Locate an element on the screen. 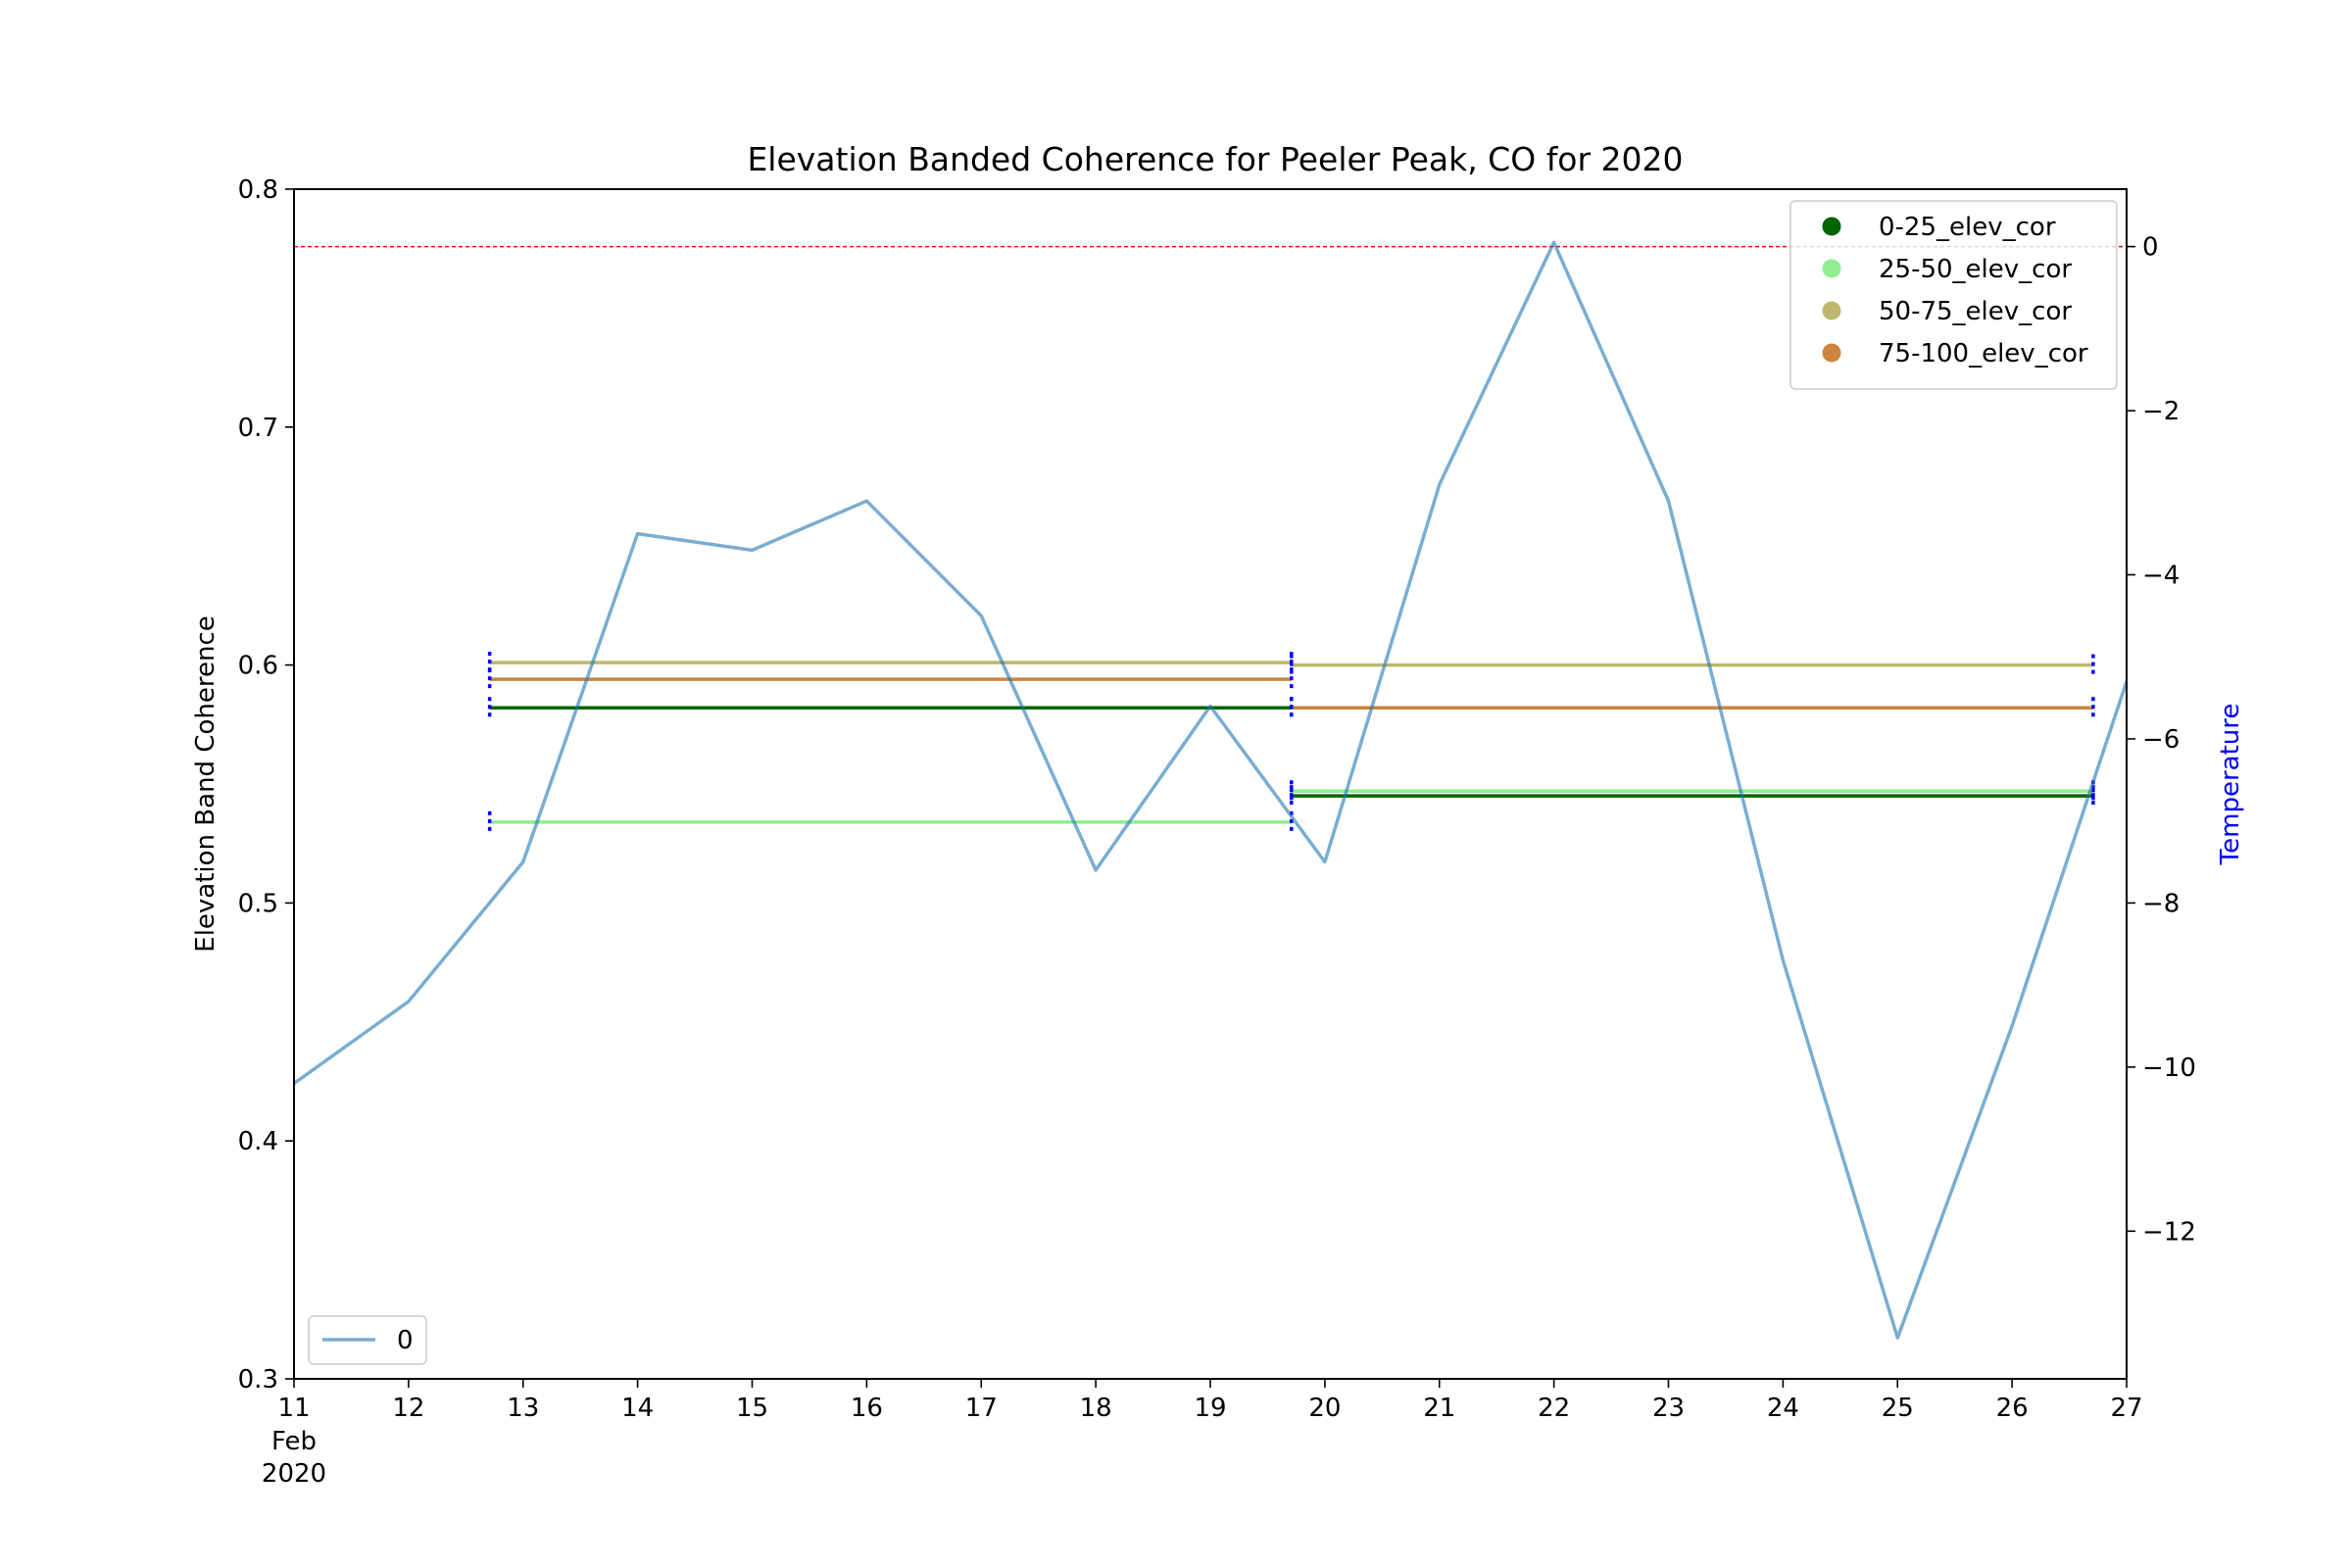 The image size is (2352, 1568). x-tick-label: 26 is located at coordinates (2012, 1408).